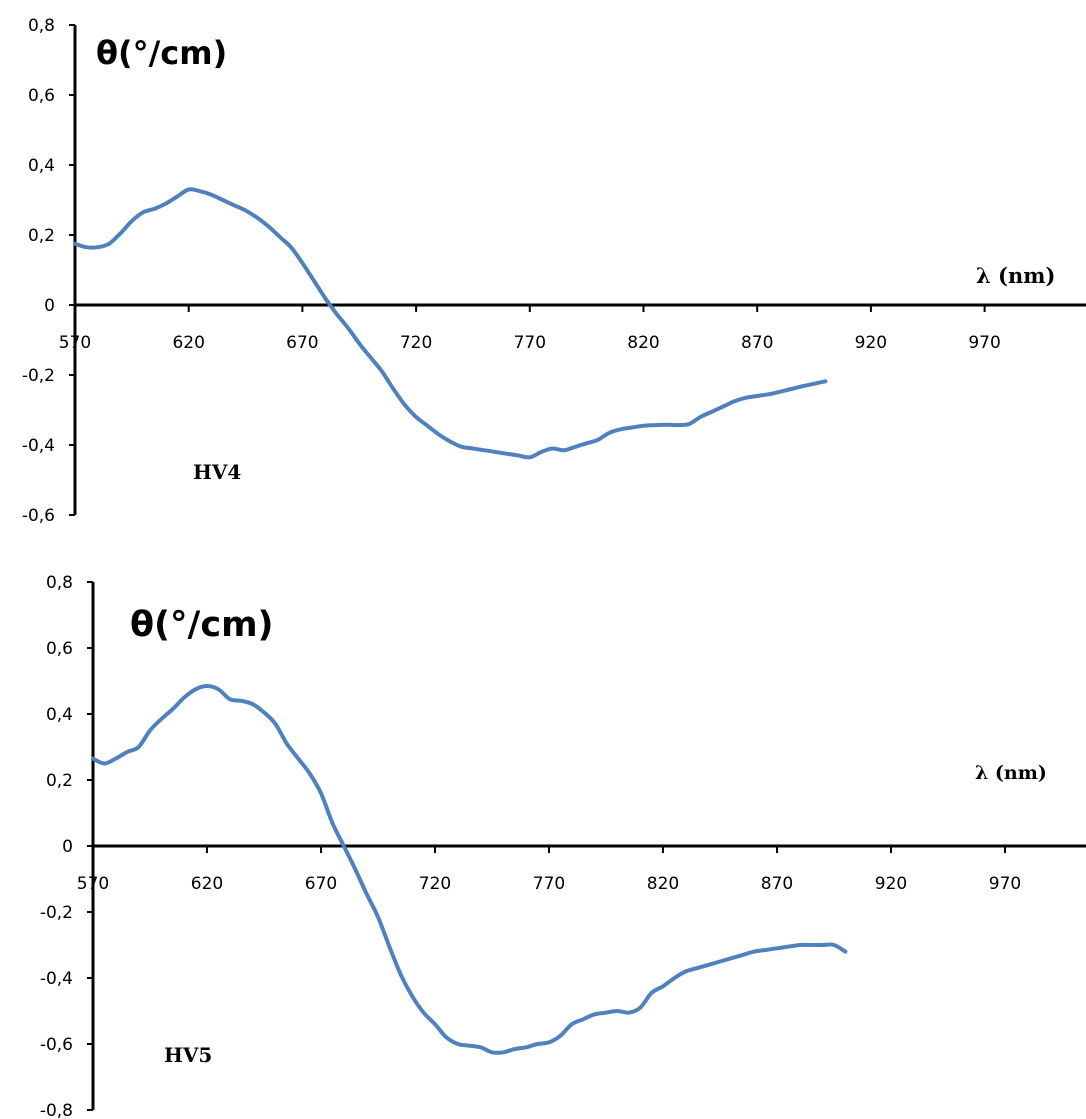 This screenshot has width=1086, height=1119. What do you see at coordinates (48, 271) in the screenshot?
I see `y-axis-ticks: -0,6 -0,4 -0,2 0 0,2 0,4 0,6 0,8` at bounding box center [48, 271].